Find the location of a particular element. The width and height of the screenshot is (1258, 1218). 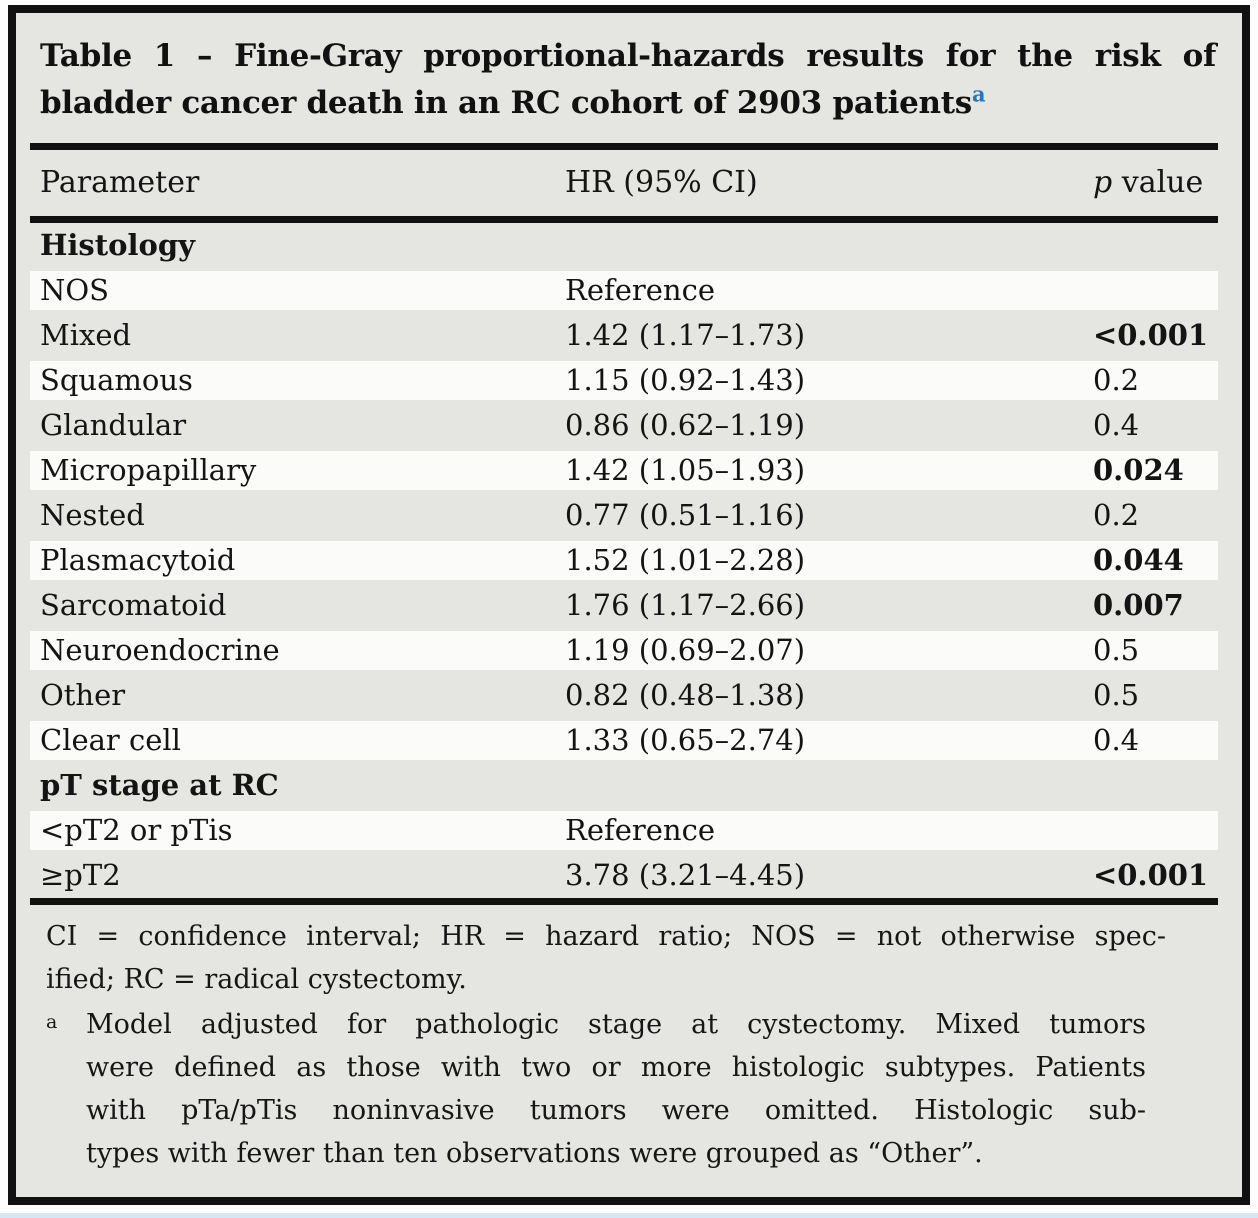

parameter-cell: Micropapillary is located at coordinates (148, 470).